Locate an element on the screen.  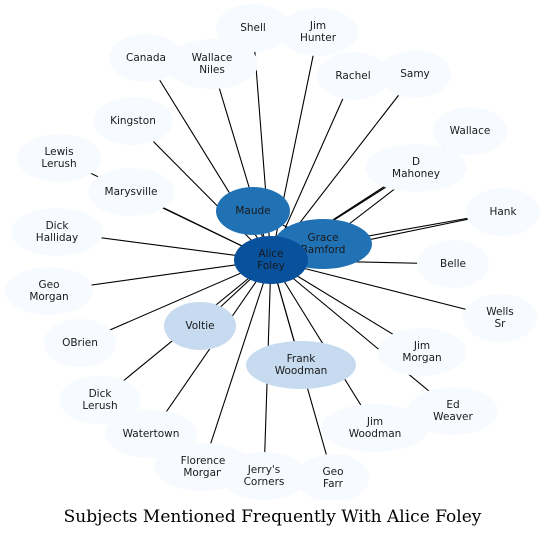
node-belle: Belle is located at coordinates (453, 264).